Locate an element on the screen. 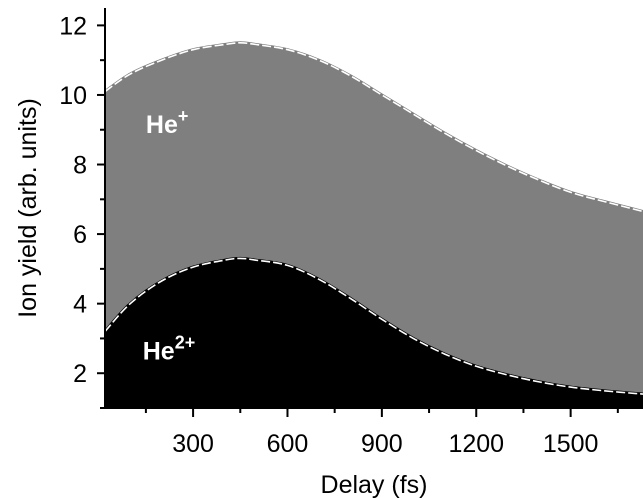 Image resolution: width=643 pixels, height=498 pixels. x-axis-title: Delay (fs) is located at coordinates (374, 484).